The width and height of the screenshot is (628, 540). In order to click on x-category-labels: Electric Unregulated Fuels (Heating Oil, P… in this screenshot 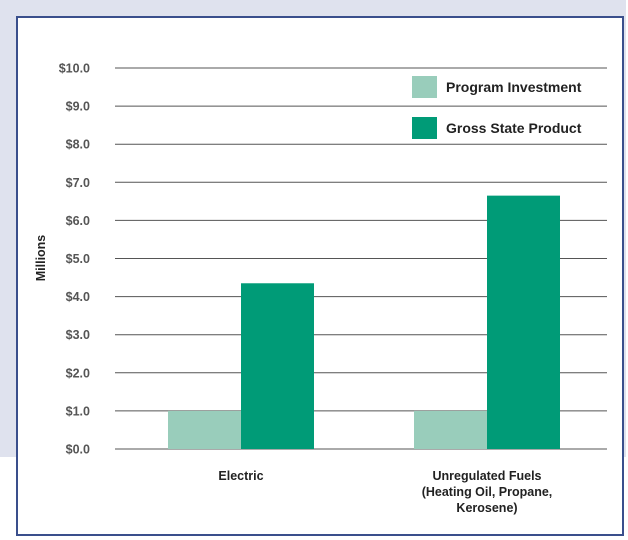, I will do `click(385, 492)`.